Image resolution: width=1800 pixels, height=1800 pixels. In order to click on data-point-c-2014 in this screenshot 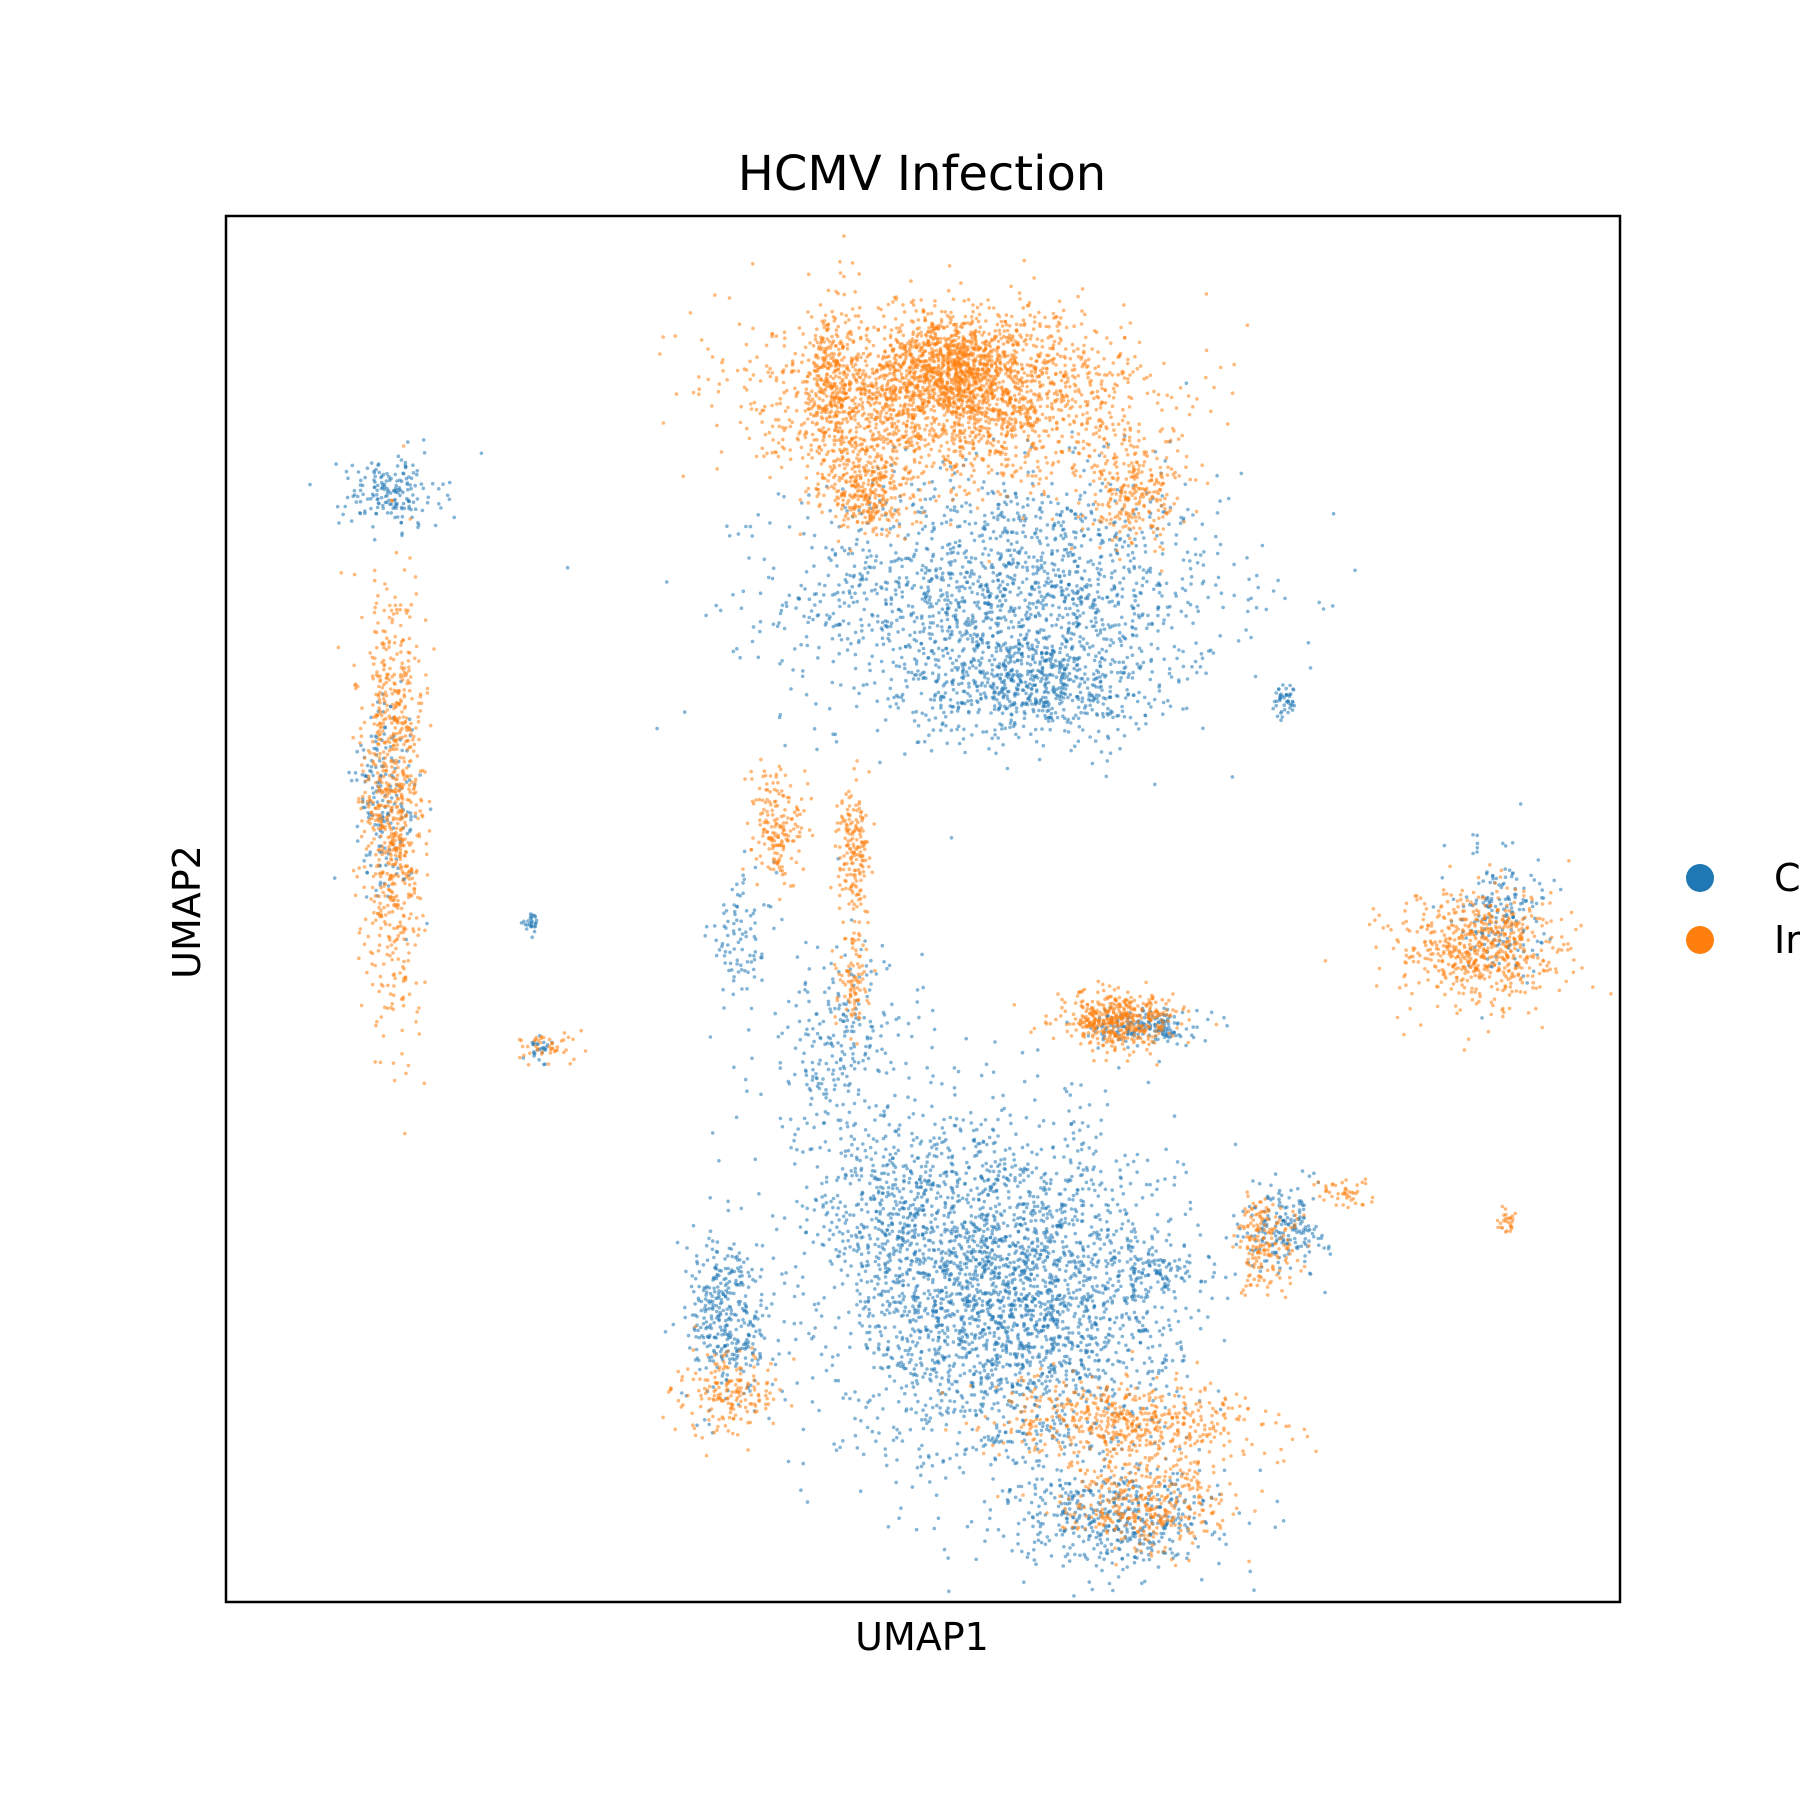, I will do `click(1113, 717)`.